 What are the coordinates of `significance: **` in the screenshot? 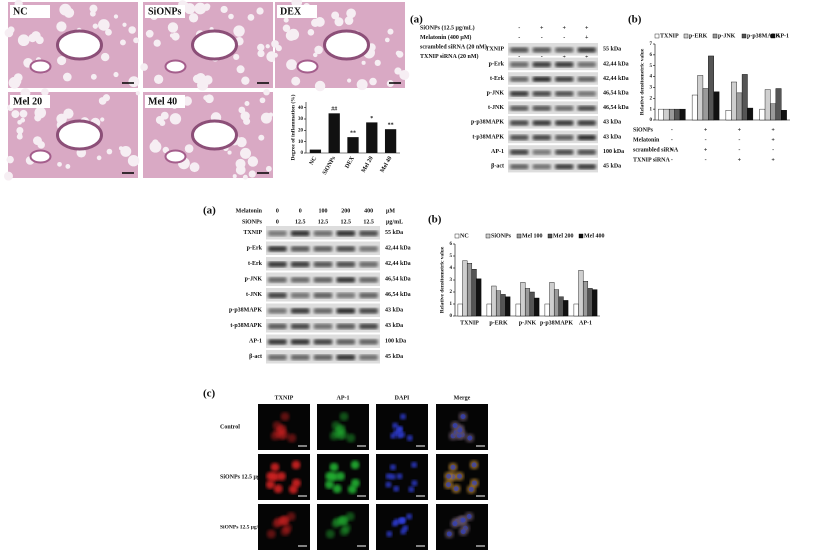 It's located at (391, 126).